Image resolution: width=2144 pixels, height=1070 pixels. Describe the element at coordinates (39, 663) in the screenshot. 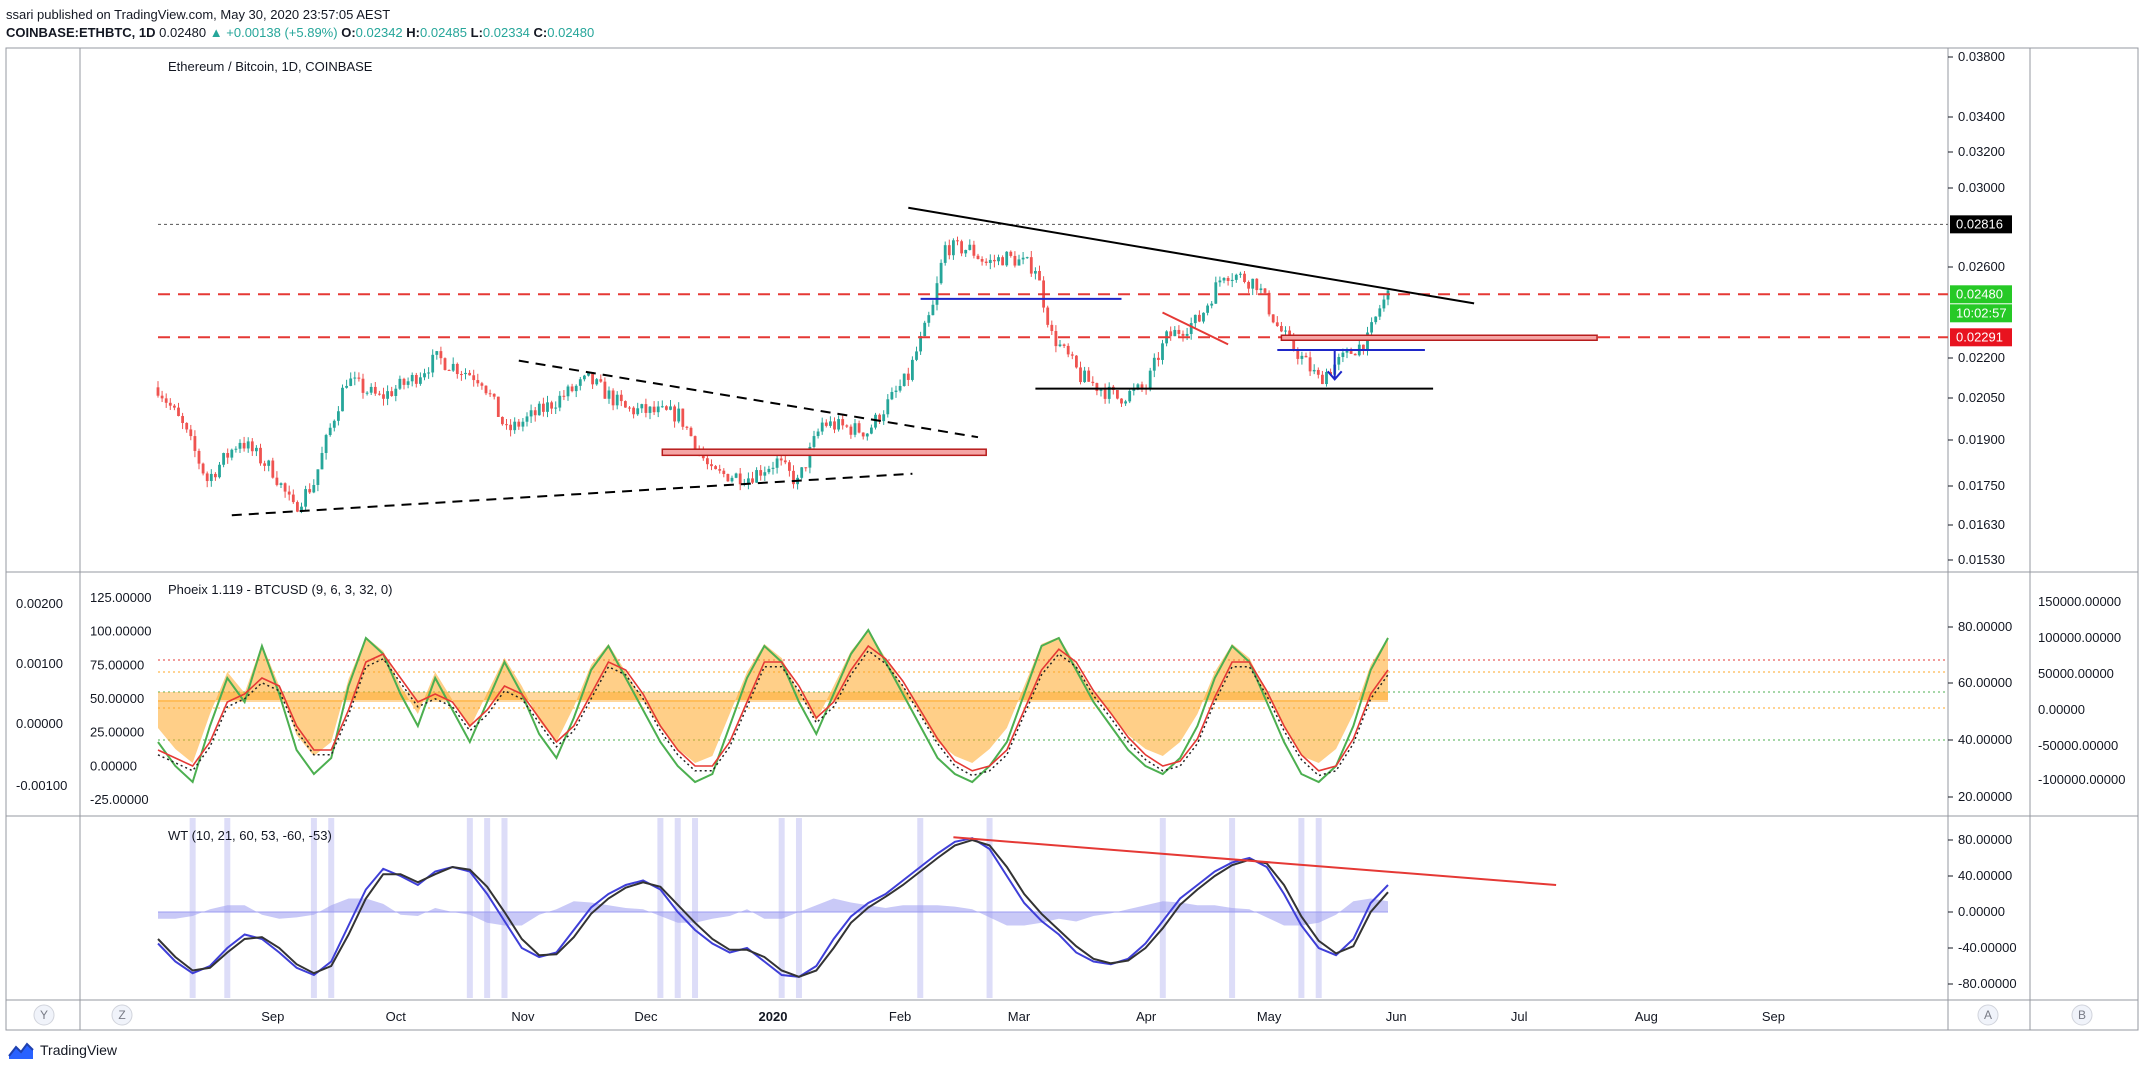

I see `phoeix-left-tick: 0.00100` at that location.